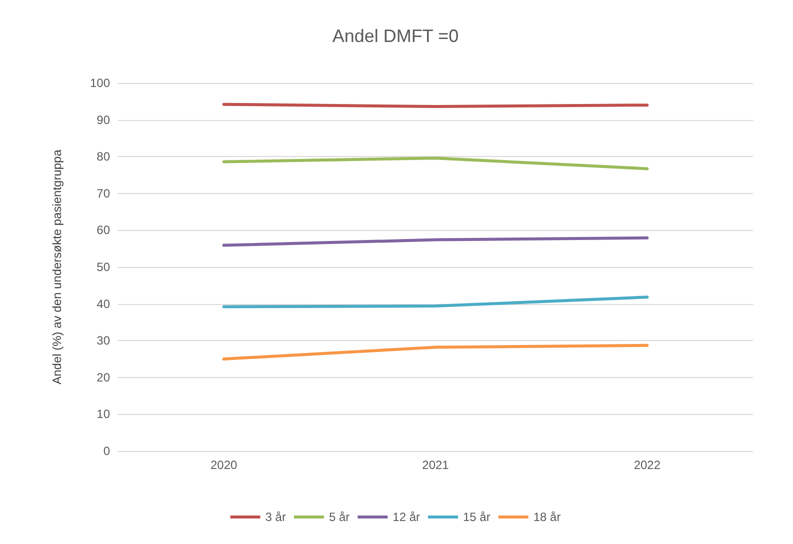  I want to click on chart-title: Andel DMFT =0, so click(395, 36).